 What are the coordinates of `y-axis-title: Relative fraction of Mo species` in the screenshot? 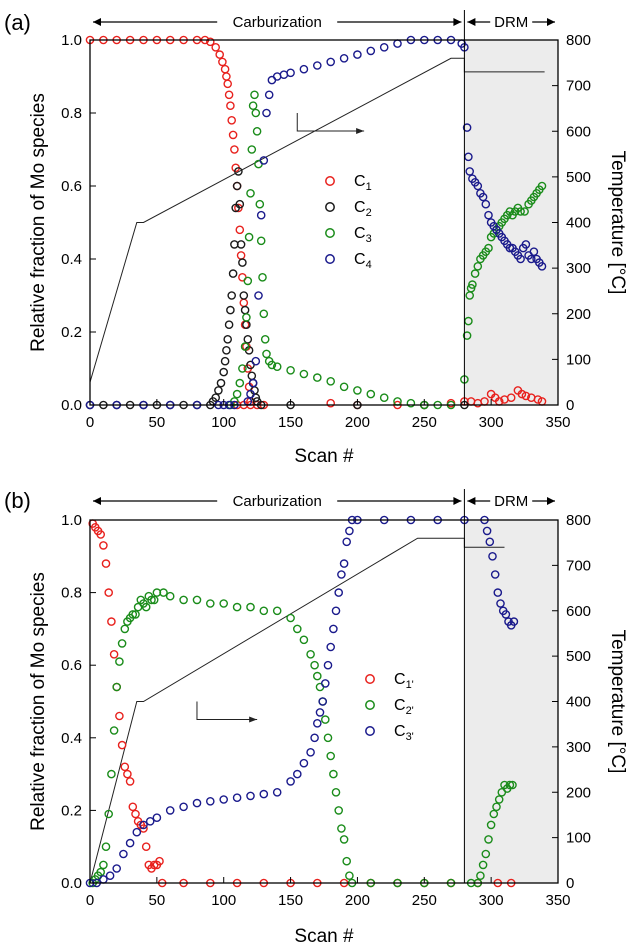 It's located at (38, 701).